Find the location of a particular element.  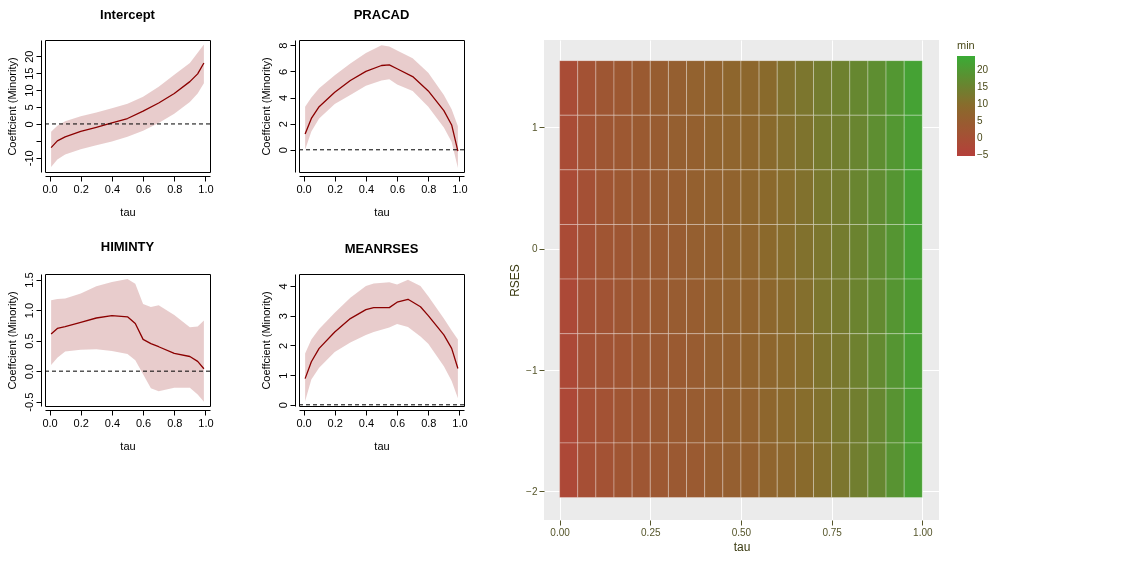

y-tick-label: 3 is located at coordinates (282, 316).